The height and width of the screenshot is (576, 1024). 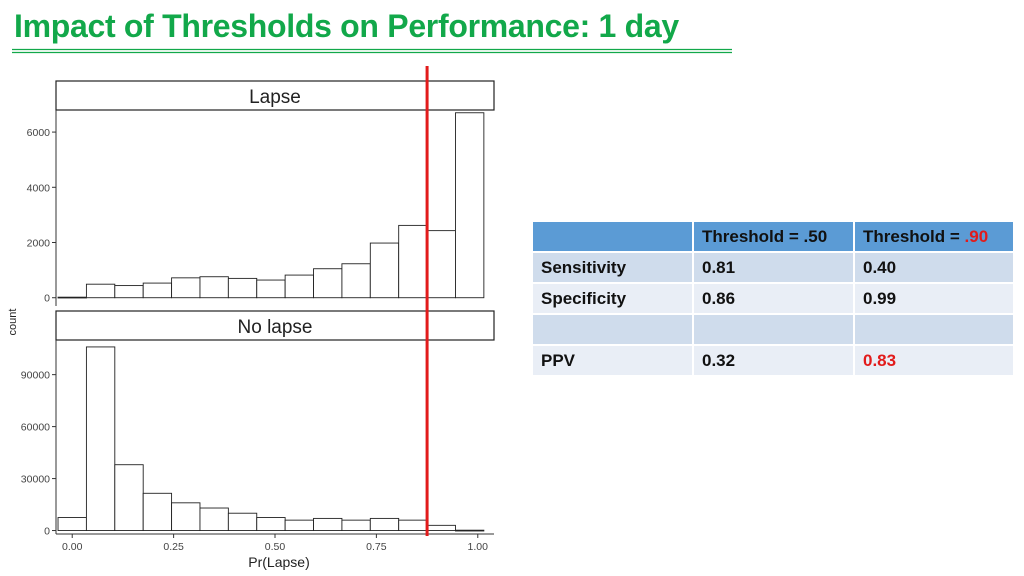 I want to click on table-row, so click(x=773, y=330).